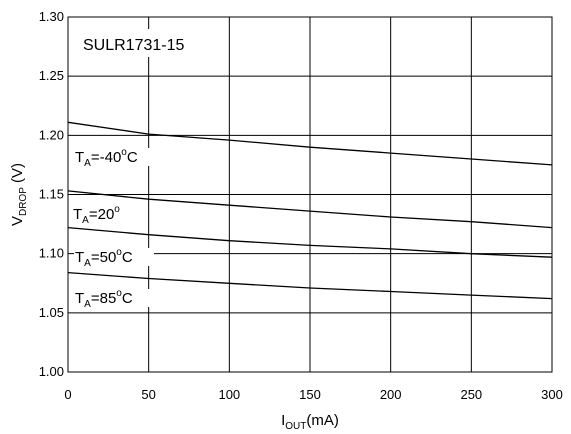 This screenshot has height=434, width=571. I want to click on x-tick-label: 200, so click(391, 394).